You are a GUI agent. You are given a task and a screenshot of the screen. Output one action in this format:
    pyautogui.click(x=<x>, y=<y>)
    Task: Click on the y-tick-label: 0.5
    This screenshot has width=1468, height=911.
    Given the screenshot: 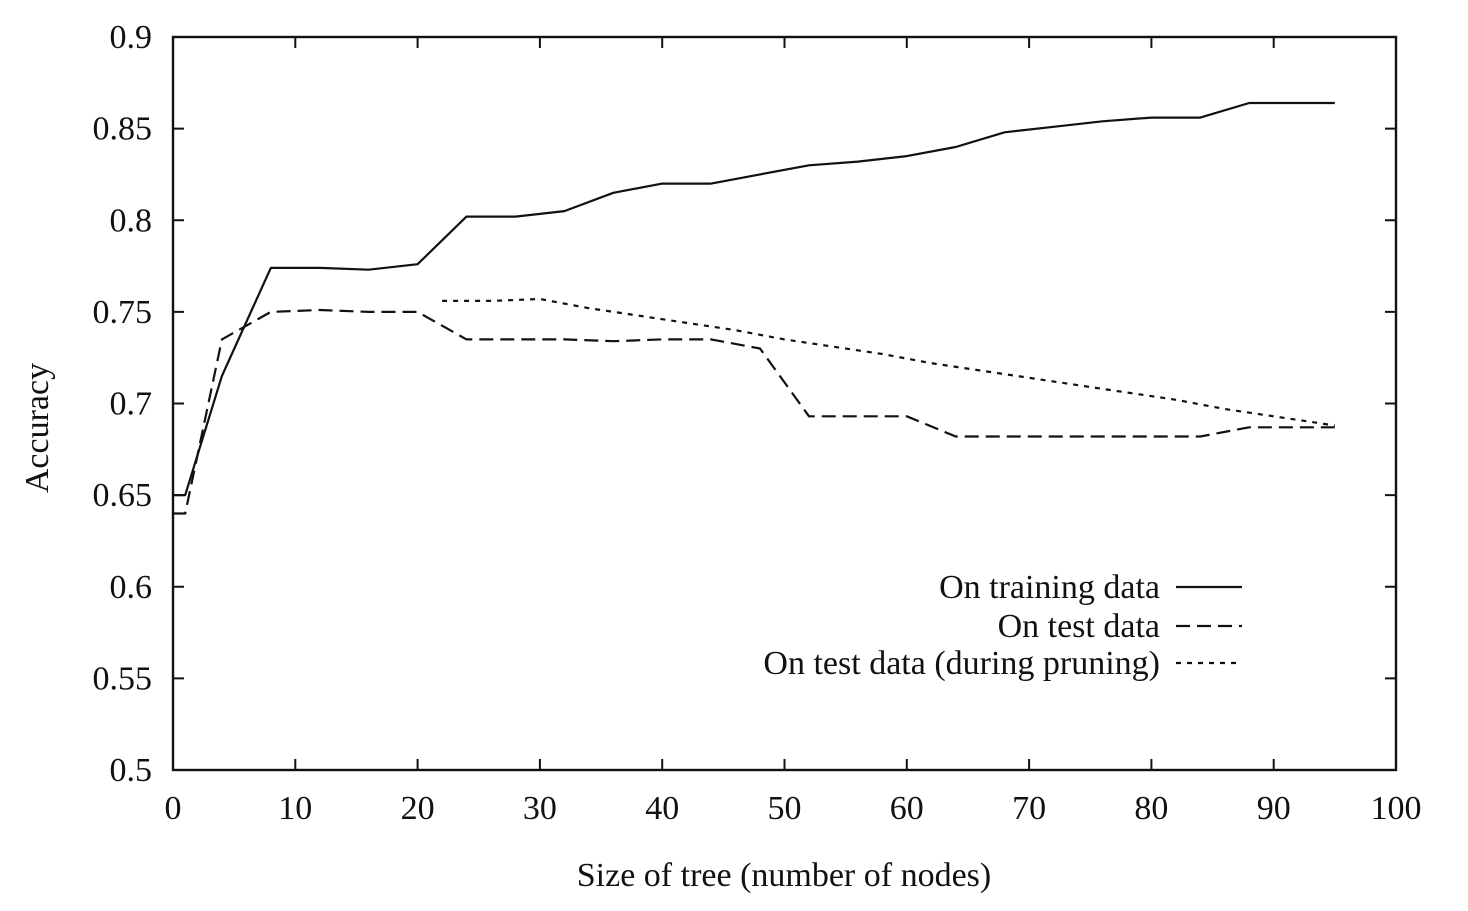 What is the action you would take?
    pyautogui.click(x=131, y=770)
    